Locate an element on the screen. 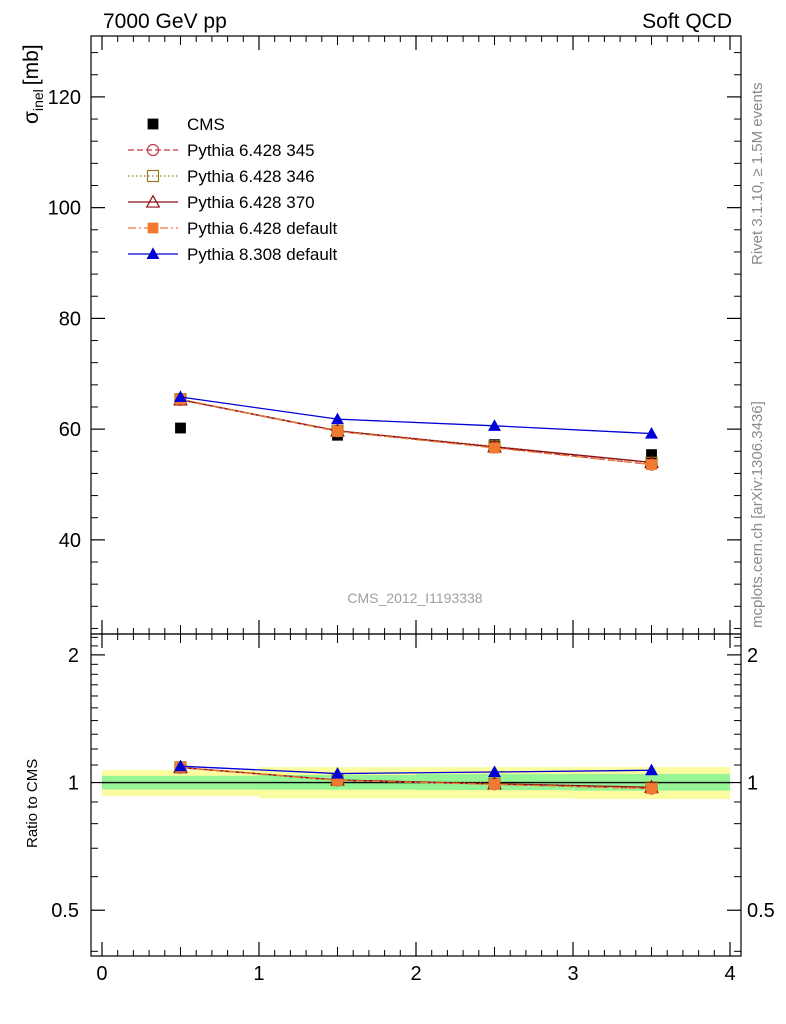  legend-label: Pythia 6.428 default is located at coordinates (262, 228).